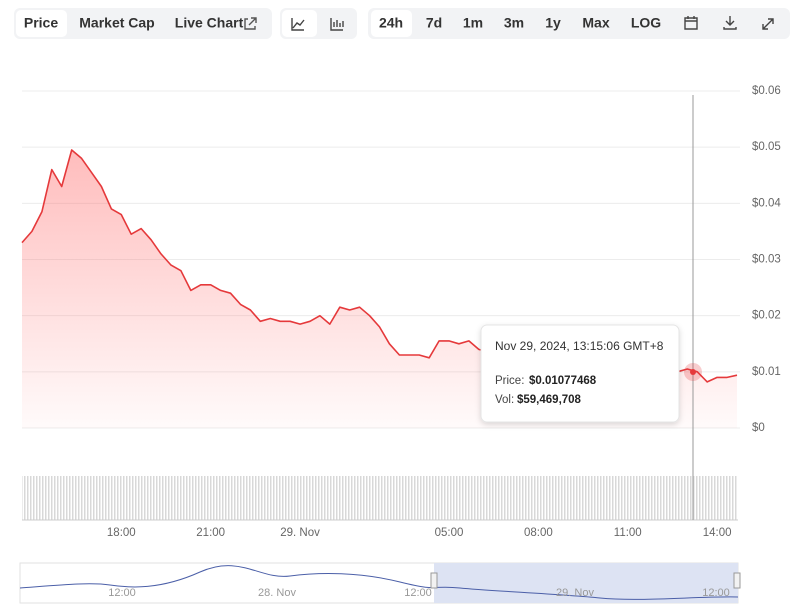  I want to click on x-tick-label: 05:00, so click(449, 533).